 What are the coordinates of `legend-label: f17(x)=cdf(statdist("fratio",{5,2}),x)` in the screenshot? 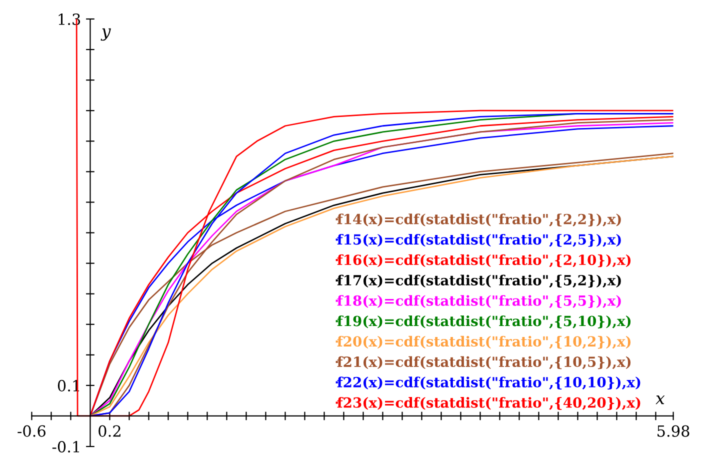 It's located at (479, 281).